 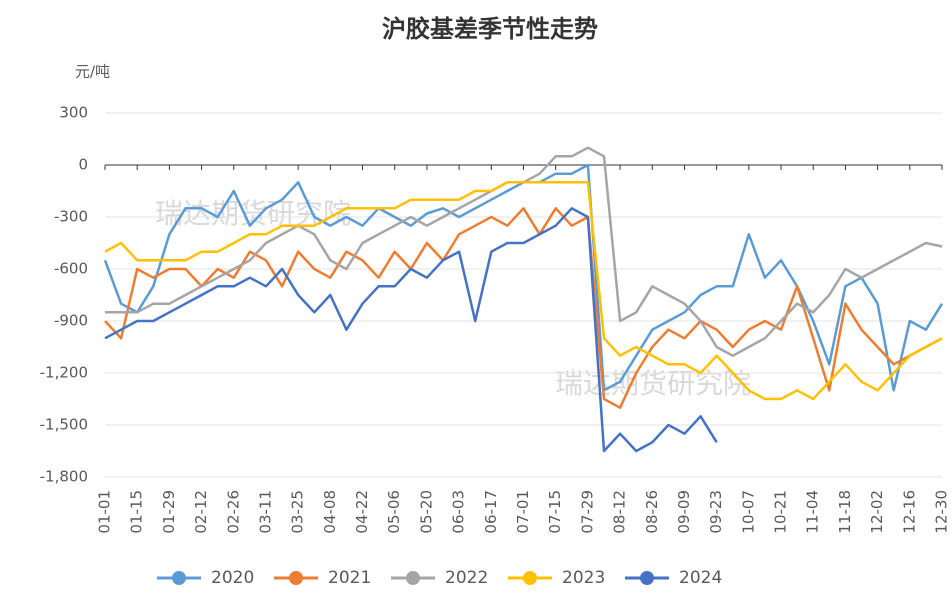 I want to click on x-tick-label: 07-15, so click(x=555, y=512).